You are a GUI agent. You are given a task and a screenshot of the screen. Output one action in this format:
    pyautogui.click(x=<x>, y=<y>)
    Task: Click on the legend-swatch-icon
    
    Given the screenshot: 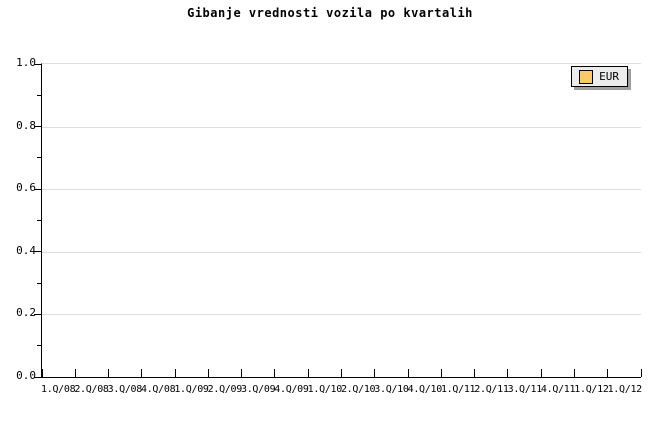 What is the action you would take?
    pyautogui.click(x=586, y=76)
    